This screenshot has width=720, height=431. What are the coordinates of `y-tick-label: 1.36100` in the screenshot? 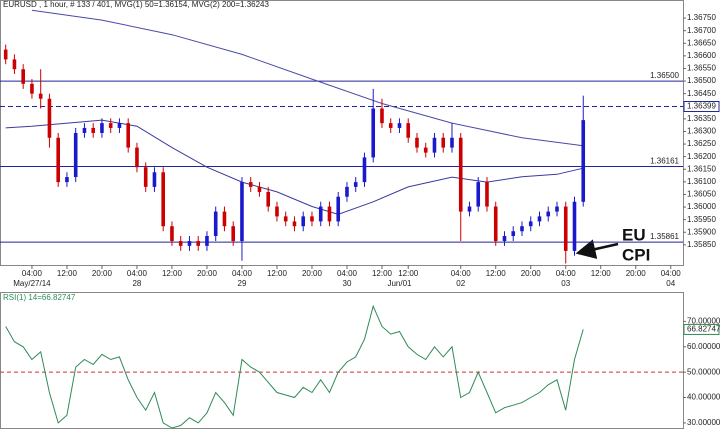 It's located at (701, 181).